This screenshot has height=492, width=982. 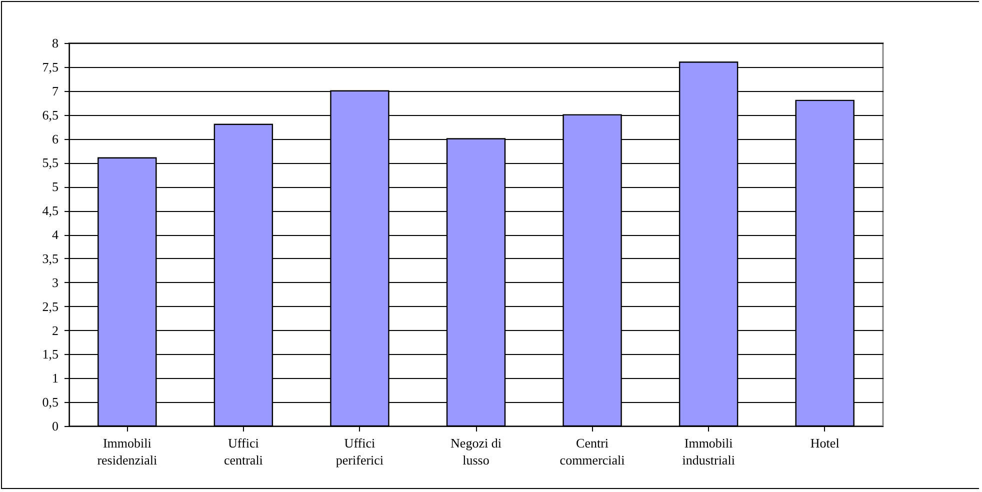 I want to click on y-tick-label: 3, so click(x=55, y=282).